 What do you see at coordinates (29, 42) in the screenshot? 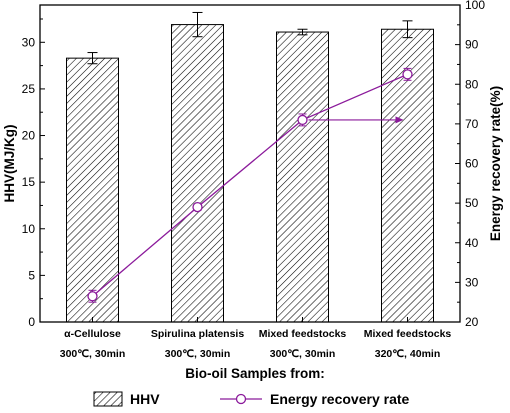
I see `left-axis-tick-label: 30` at bounding box center [29, 42].